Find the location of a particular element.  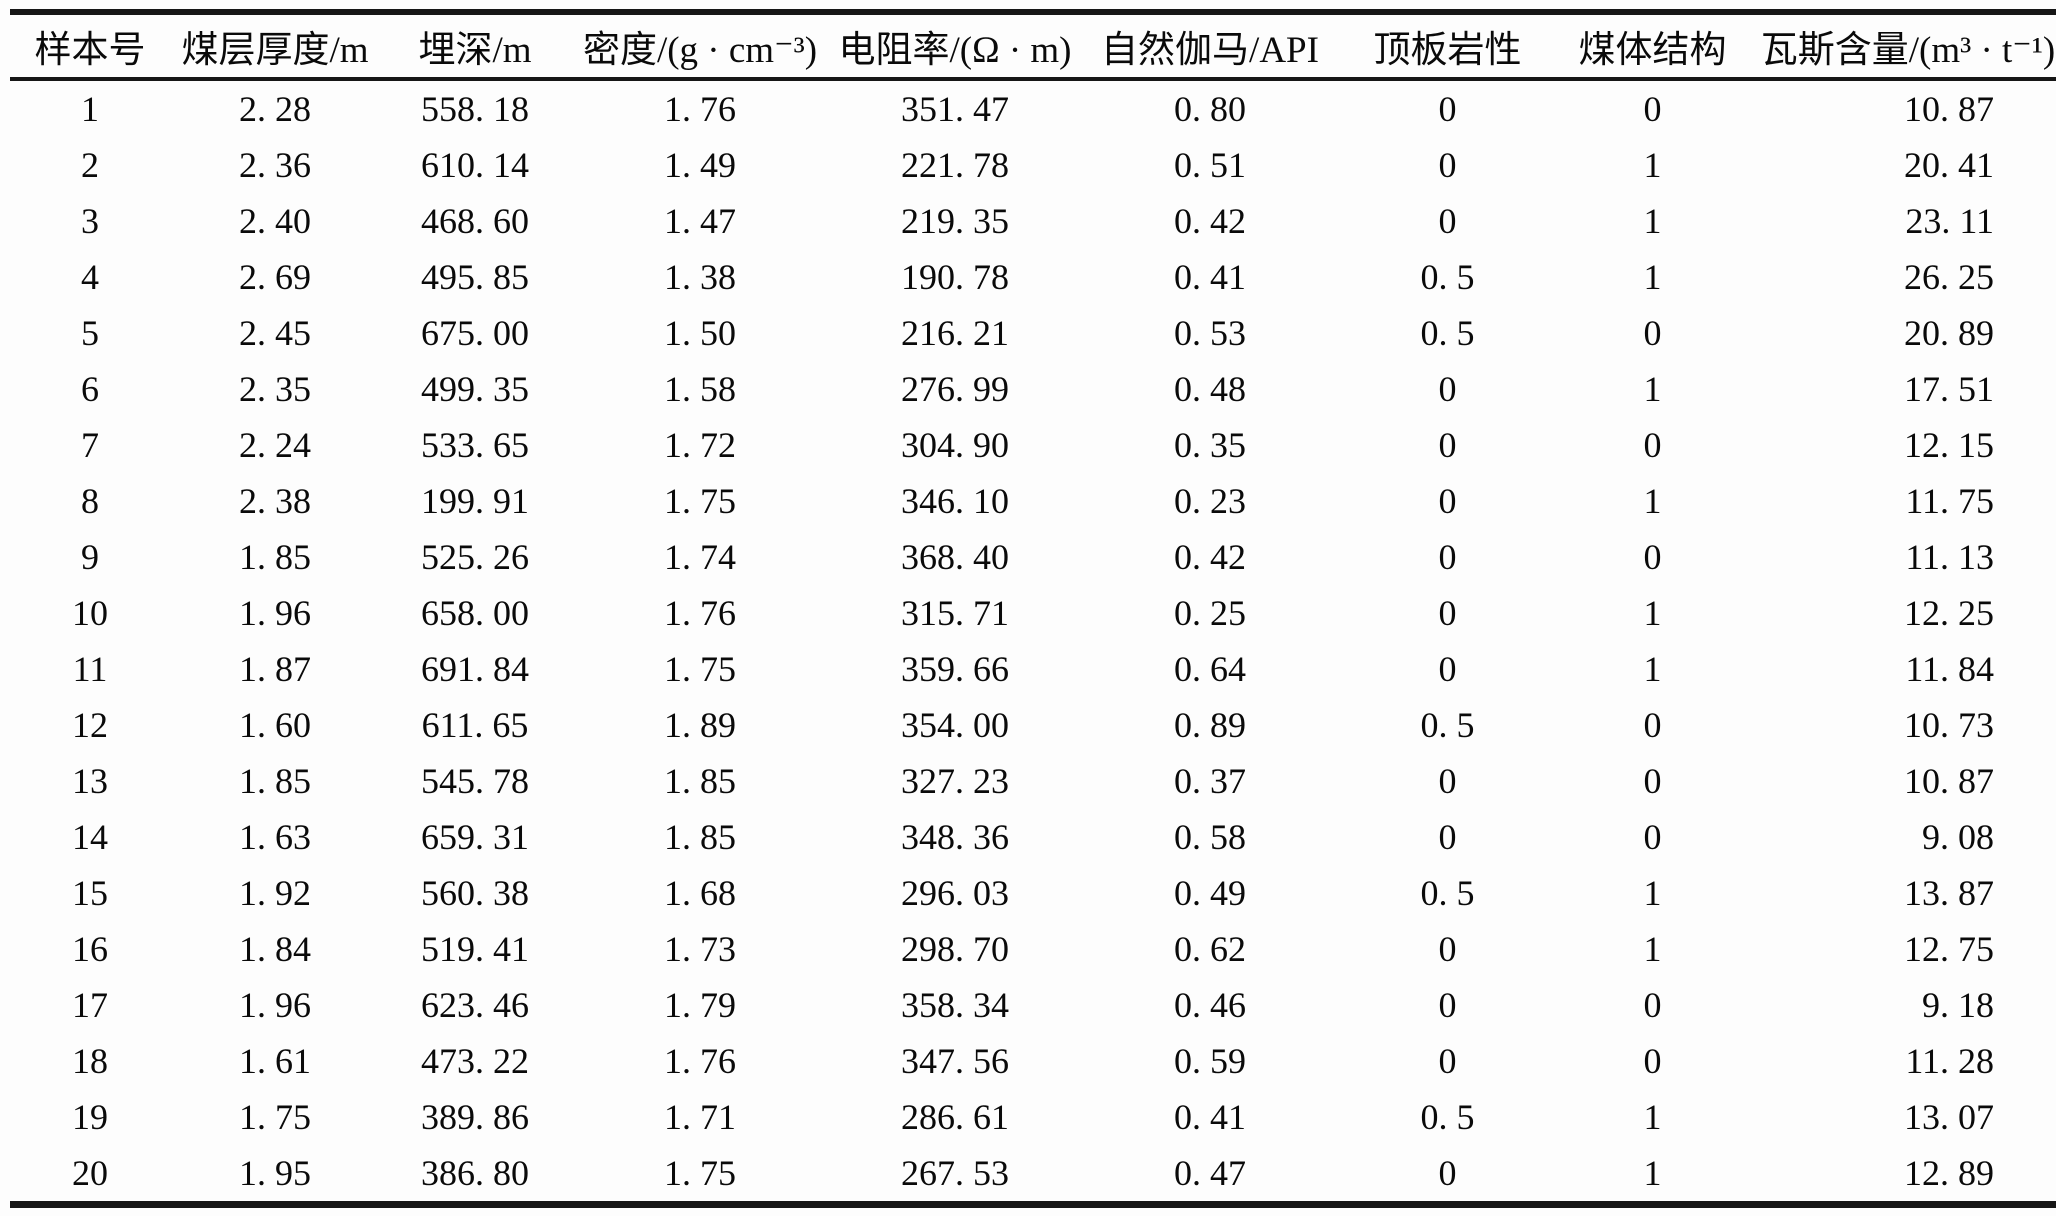

table-row: 18 1. 61 473. 22 1. 76 347. 56 0. 59 0 0 11. 28 is located at coordinates (1033, 1061).